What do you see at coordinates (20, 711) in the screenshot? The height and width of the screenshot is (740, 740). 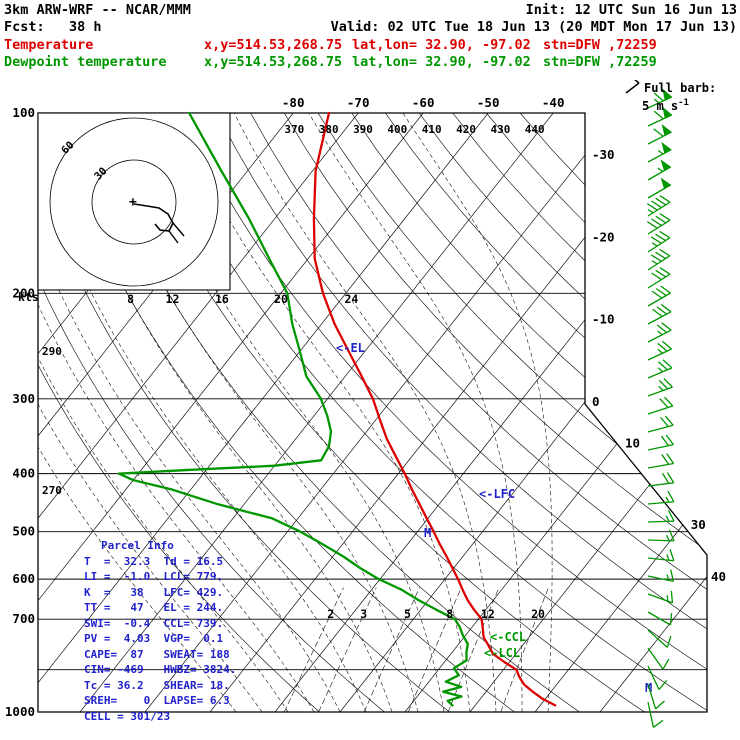 I see `pressure-tick-label: 1000` at bounding box center [20, 711].